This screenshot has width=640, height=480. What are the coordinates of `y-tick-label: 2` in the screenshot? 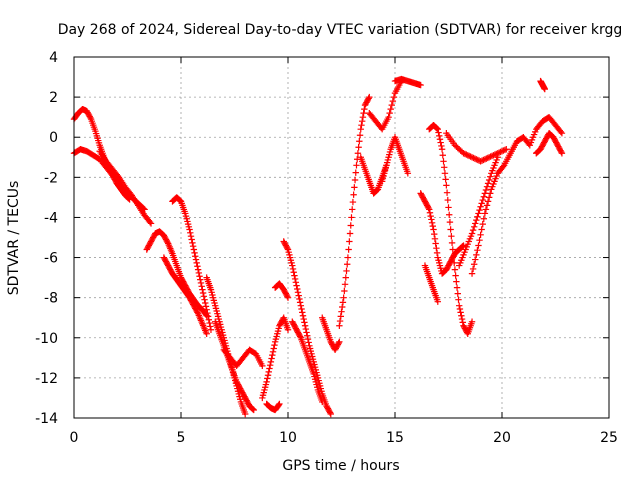 It's located at (53, 98).